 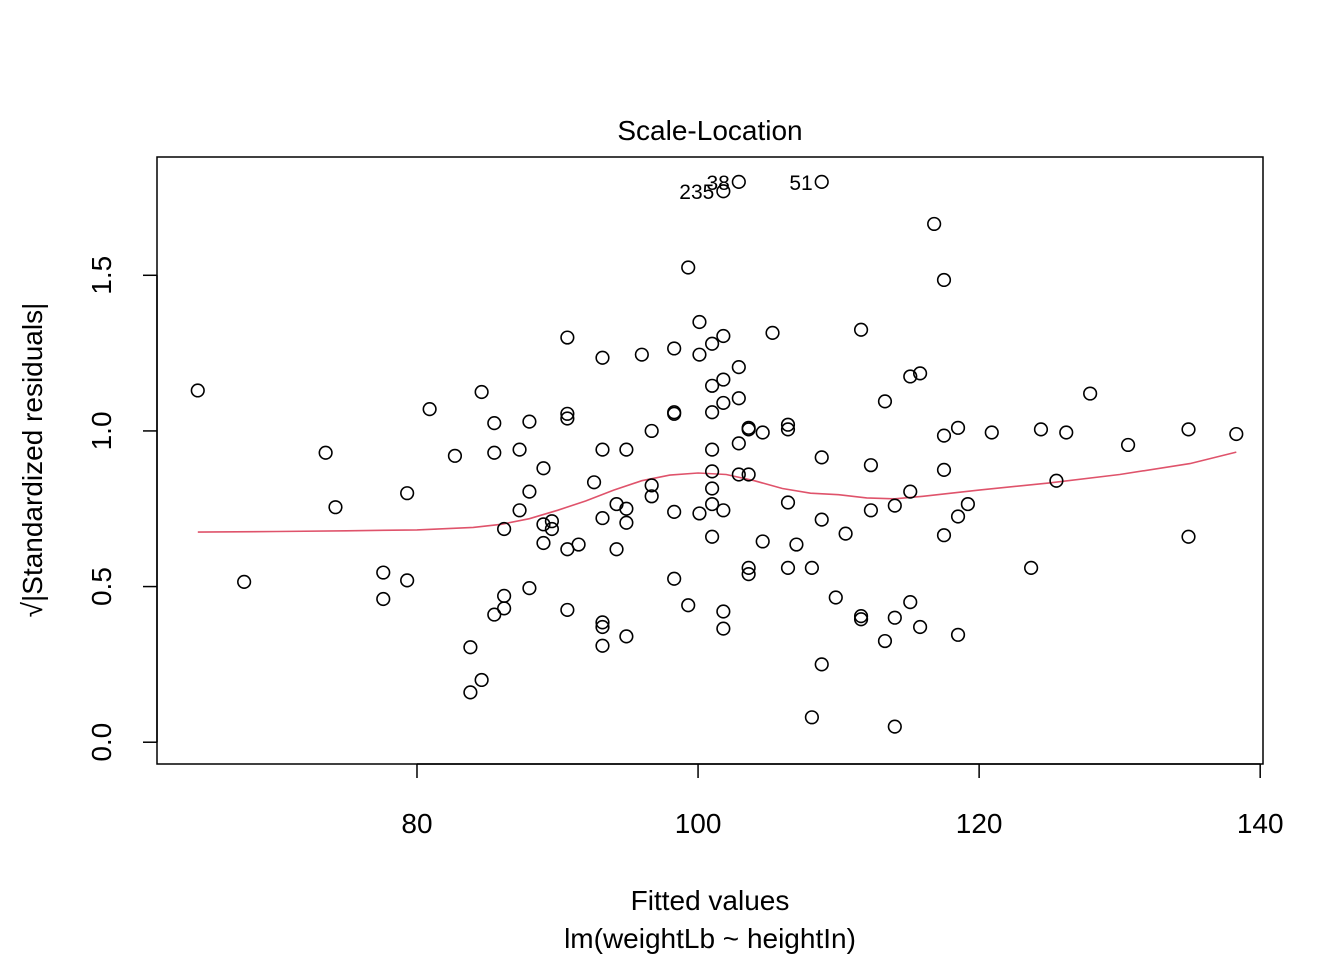 What do you see at coordinates (696, 192) in the screenshot?
I see `point-annotation: 235` at bounding box center [696, 192].